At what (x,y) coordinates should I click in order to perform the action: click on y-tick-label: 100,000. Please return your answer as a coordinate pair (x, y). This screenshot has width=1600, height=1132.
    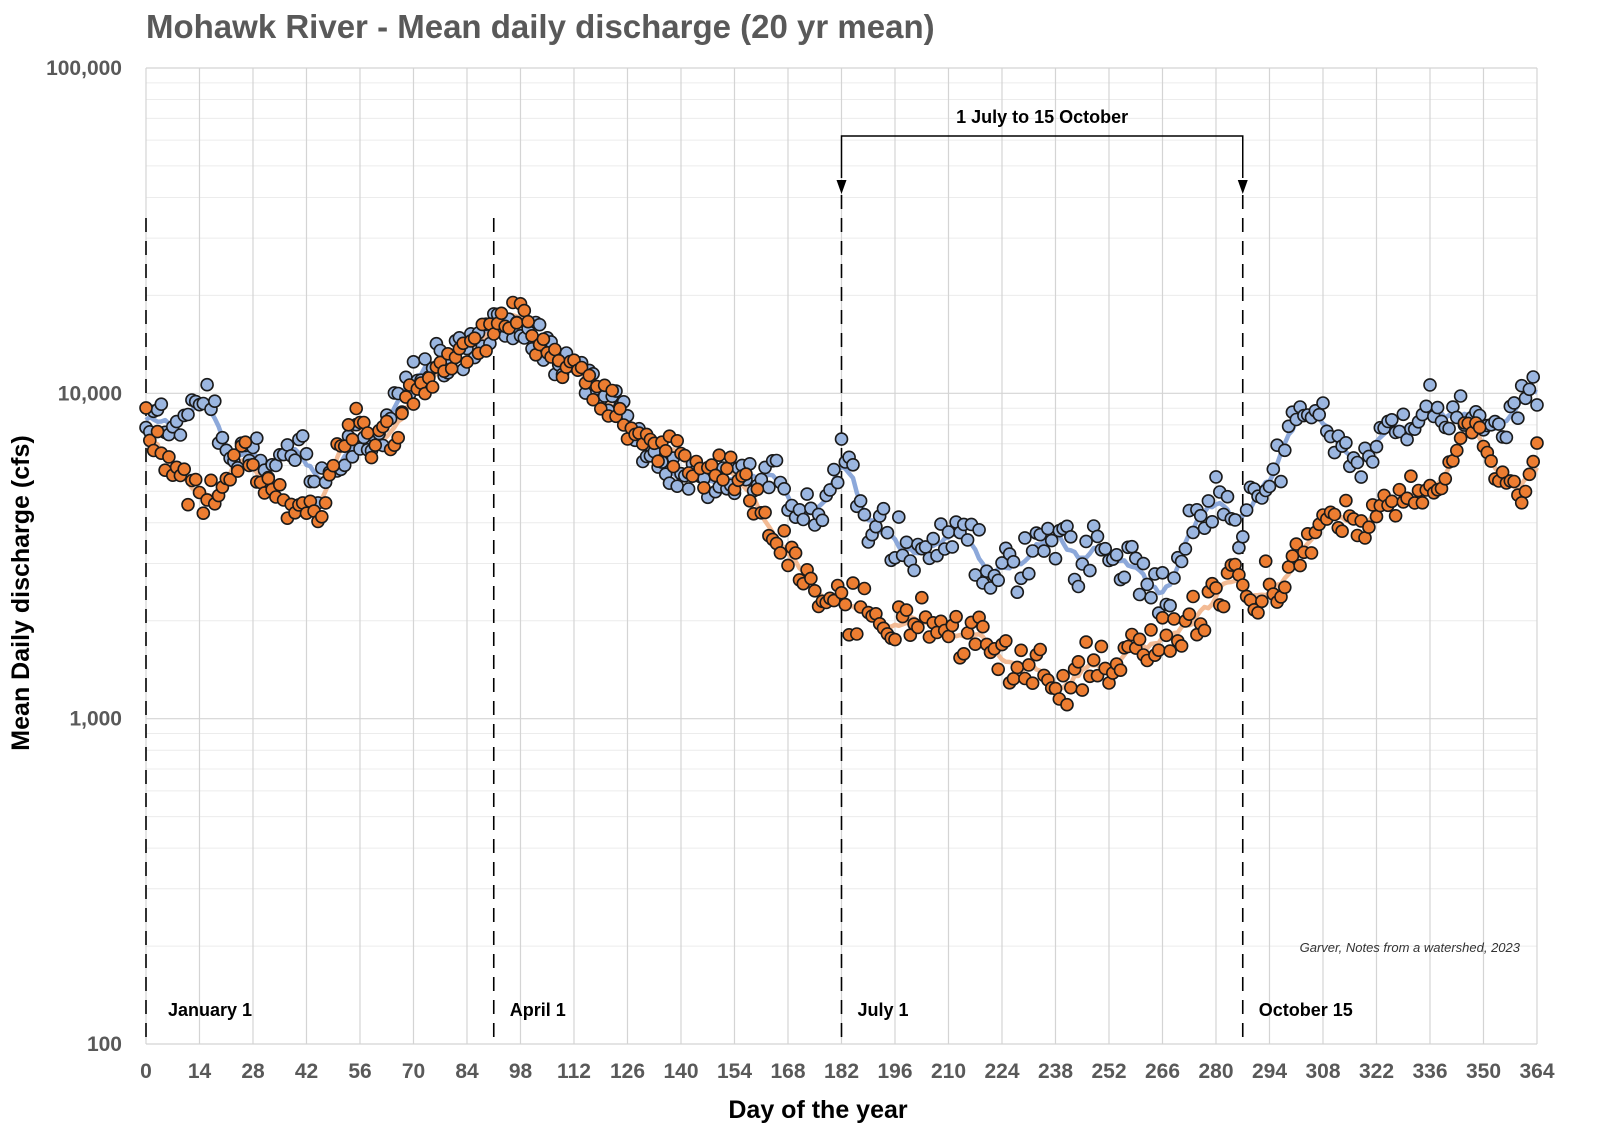
    Looking at the image, I should click on (84, 68).